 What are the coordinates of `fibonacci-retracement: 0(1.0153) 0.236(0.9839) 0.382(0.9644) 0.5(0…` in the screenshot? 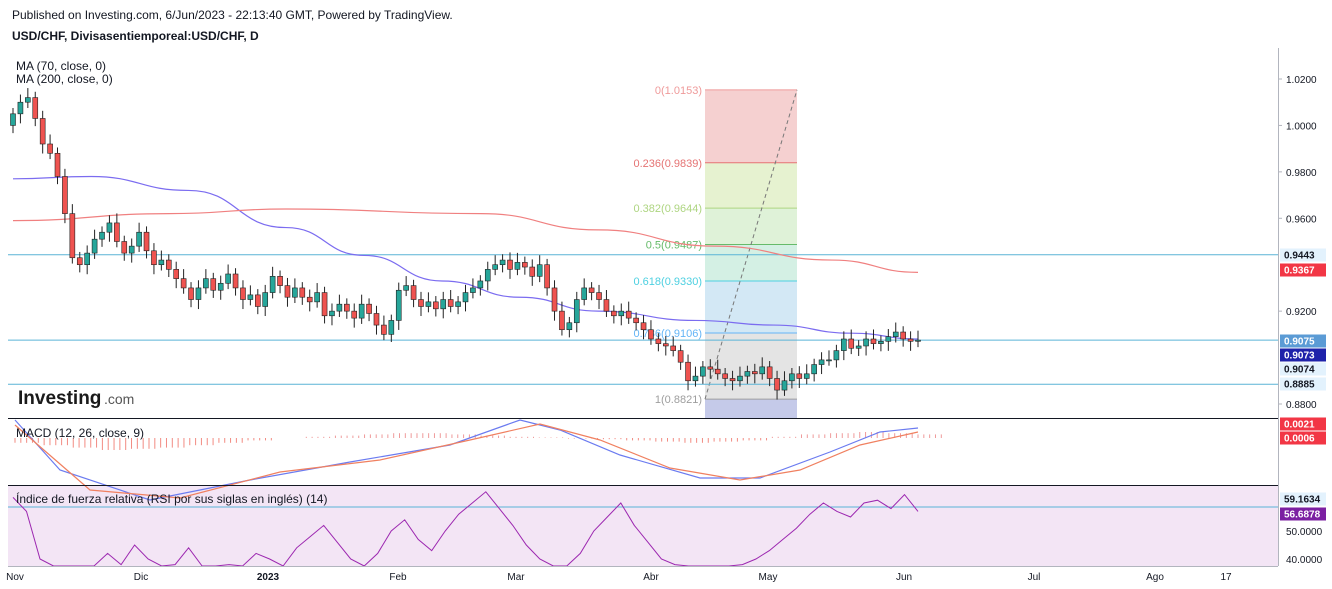 It's located at (716, 251).